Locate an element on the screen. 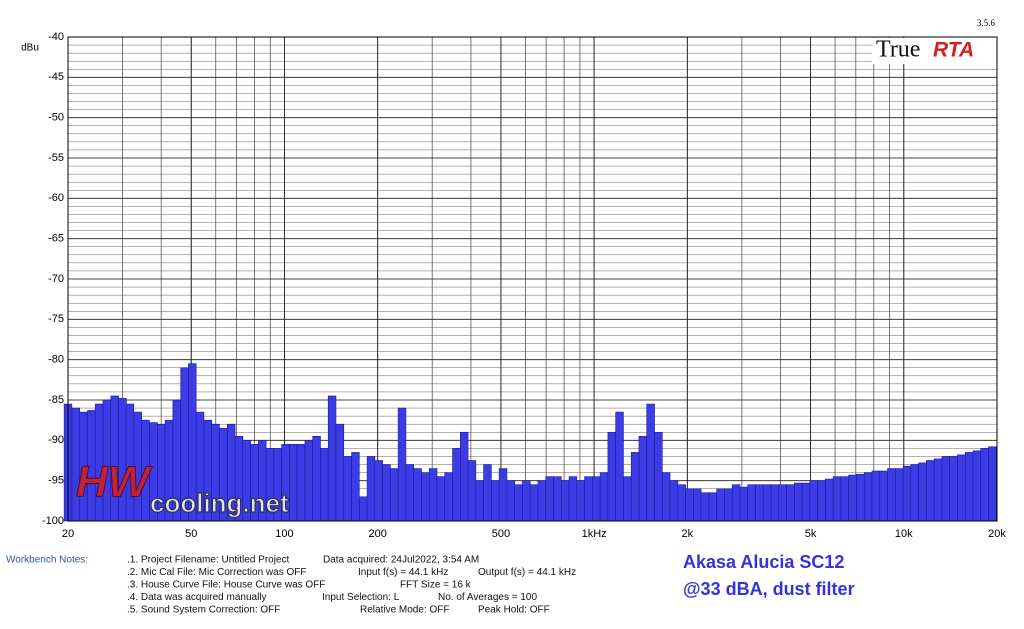  y-tick-label: -45 is located at coordinates (56, 77).